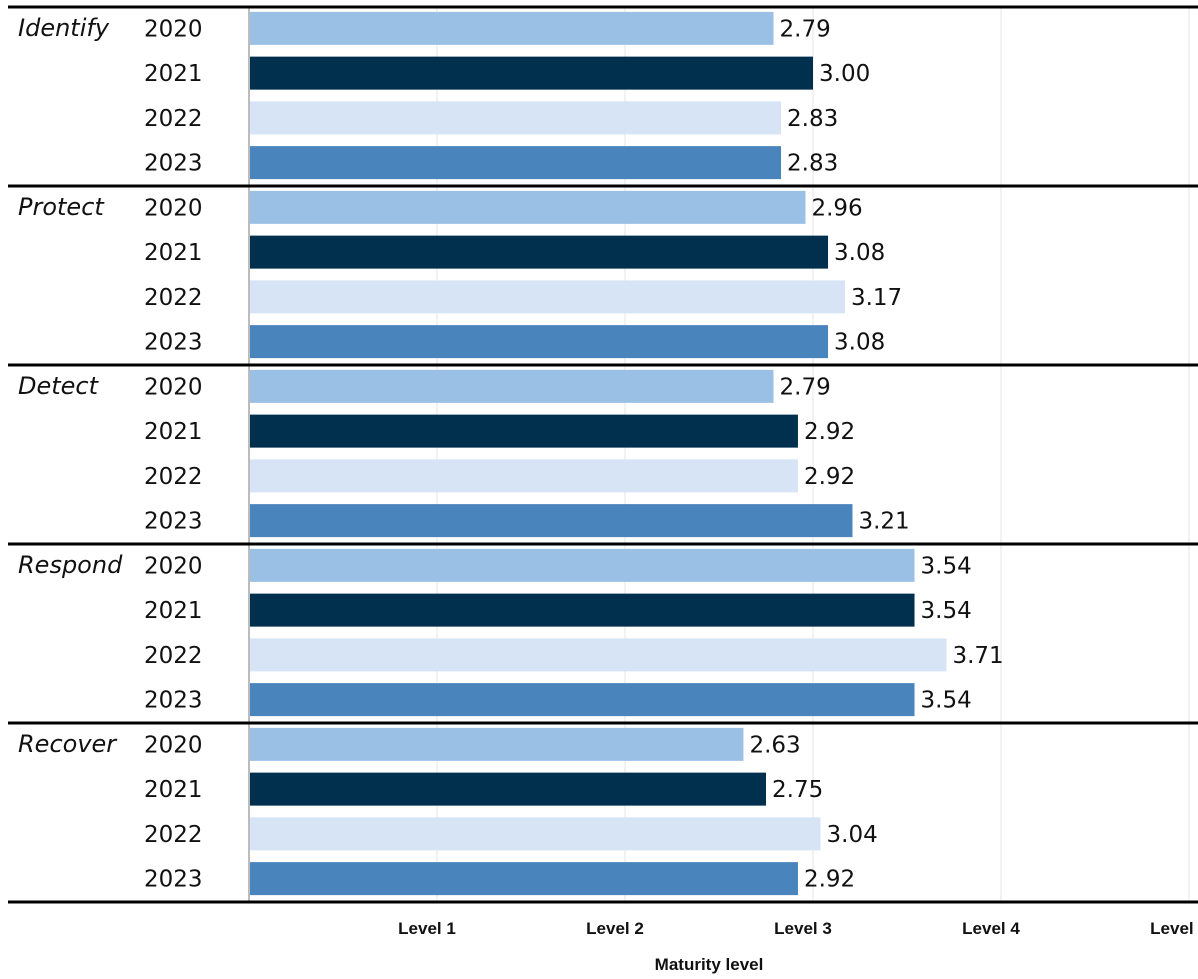 This screenshot has width=1198, height=979. What do you see at coordinates (551, 521) in the screenshot?
I see `bar-detect-2023` at bounding box center [551, 521].